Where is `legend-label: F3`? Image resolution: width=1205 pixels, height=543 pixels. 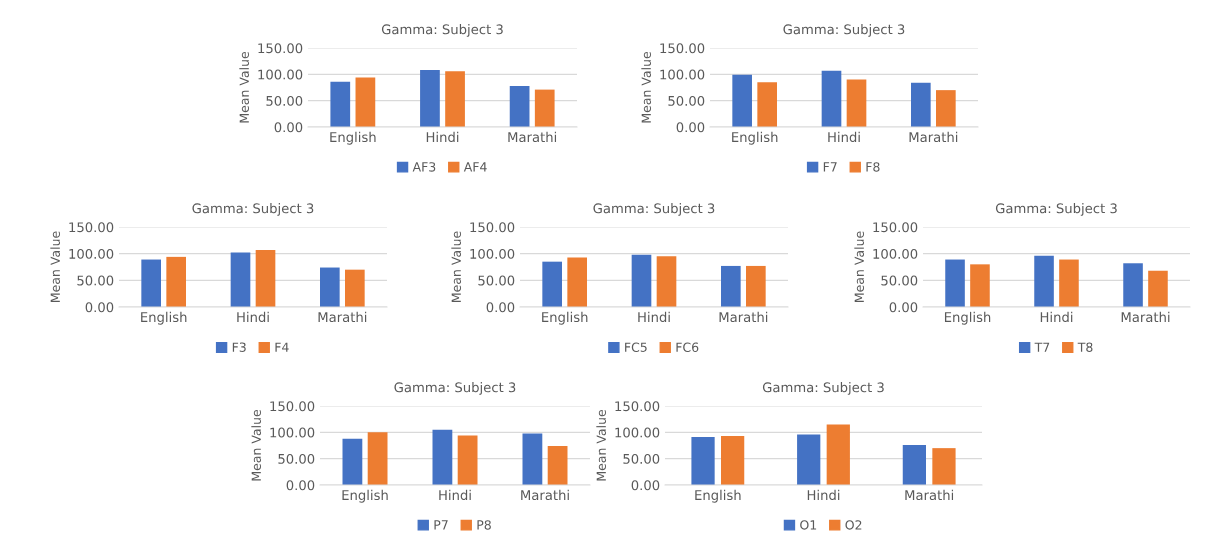 legend-label: F3 is located at coordinates (239, 347).